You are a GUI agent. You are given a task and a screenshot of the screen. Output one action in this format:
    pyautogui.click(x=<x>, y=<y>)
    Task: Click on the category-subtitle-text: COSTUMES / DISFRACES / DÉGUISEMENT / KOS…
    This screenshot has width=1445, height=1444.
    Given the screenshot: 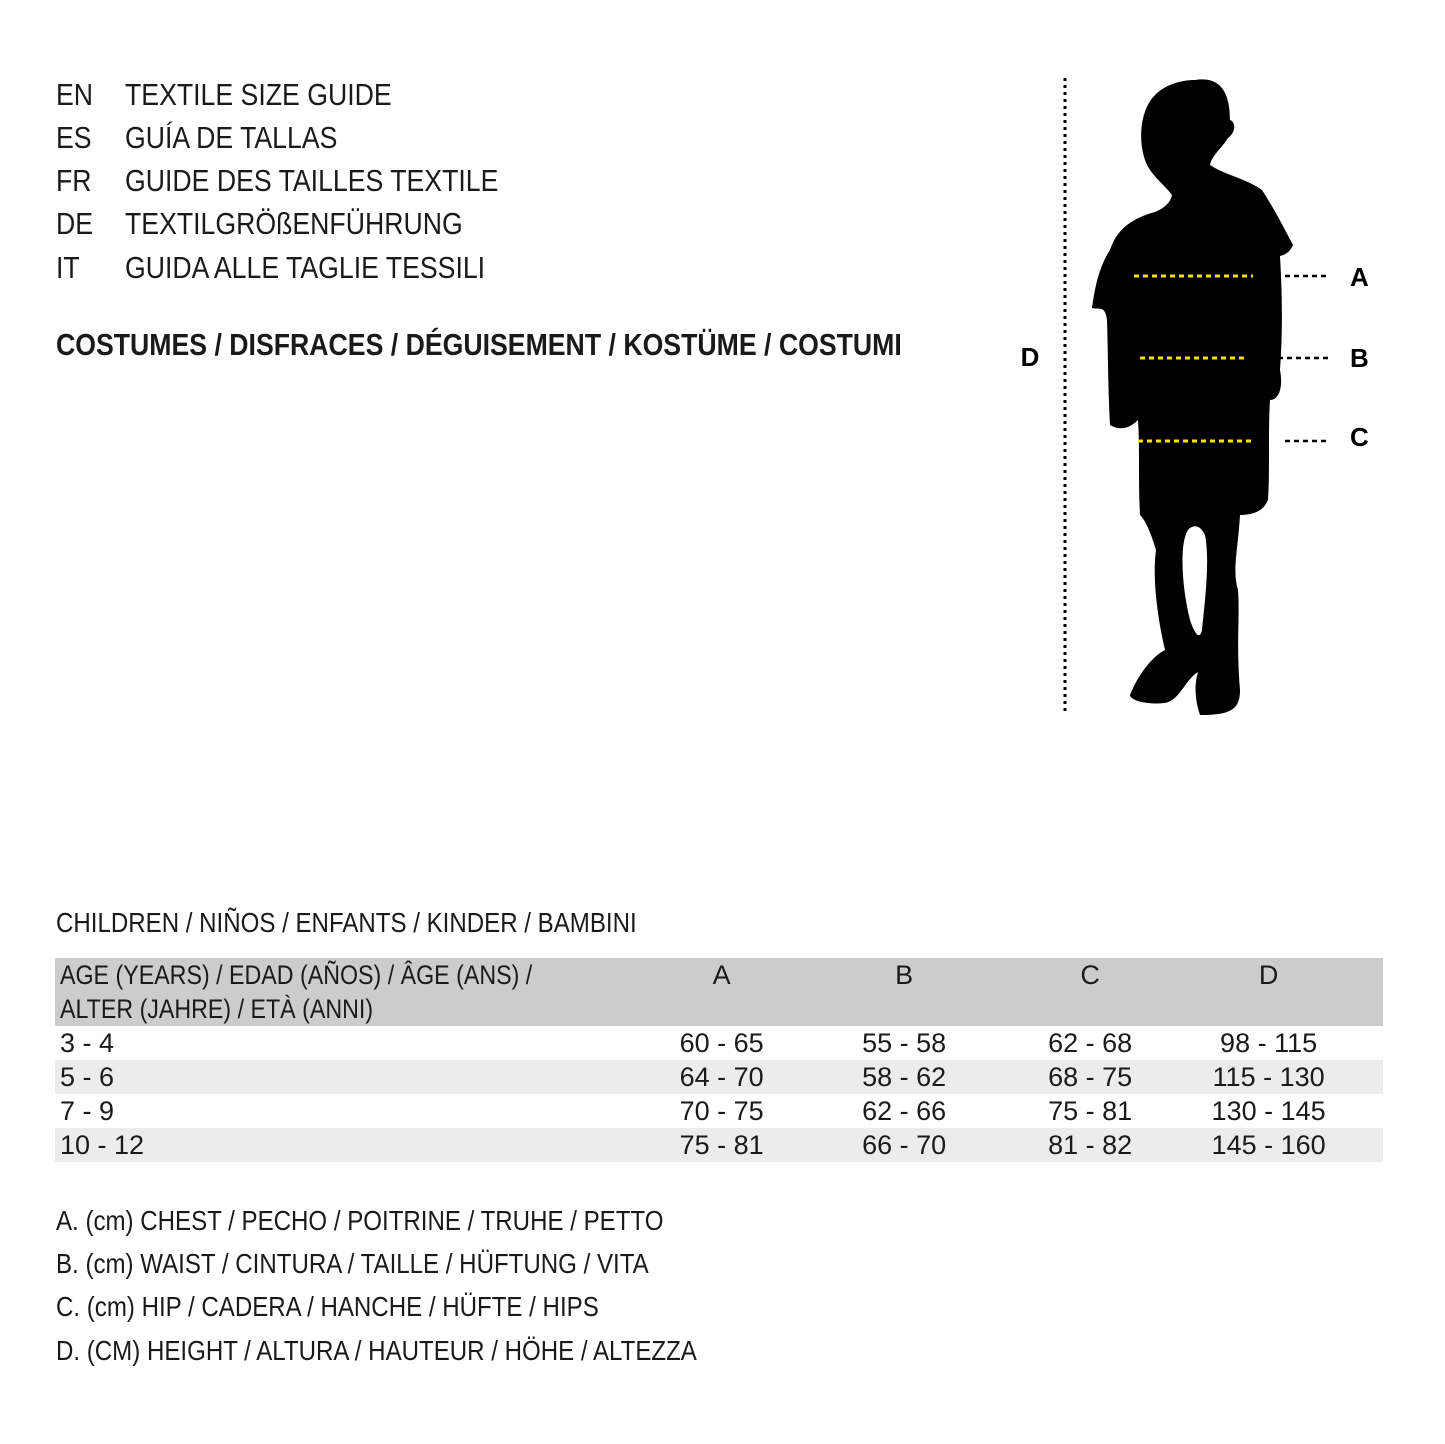 What is the action you would take?
    pyautogui.click(x=479, y=344)
    